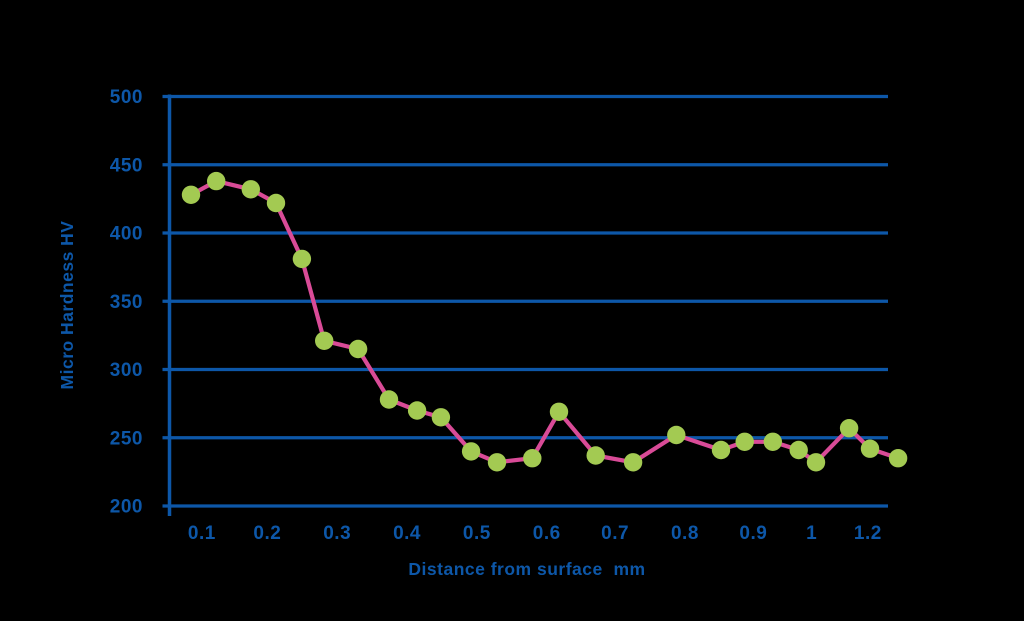 The width and height of the screenshot is (1024, 621). Describe the element at coordinates (615, 533) in the screenshot. I see `x-tick-label-0.7: 0.7` at that location.